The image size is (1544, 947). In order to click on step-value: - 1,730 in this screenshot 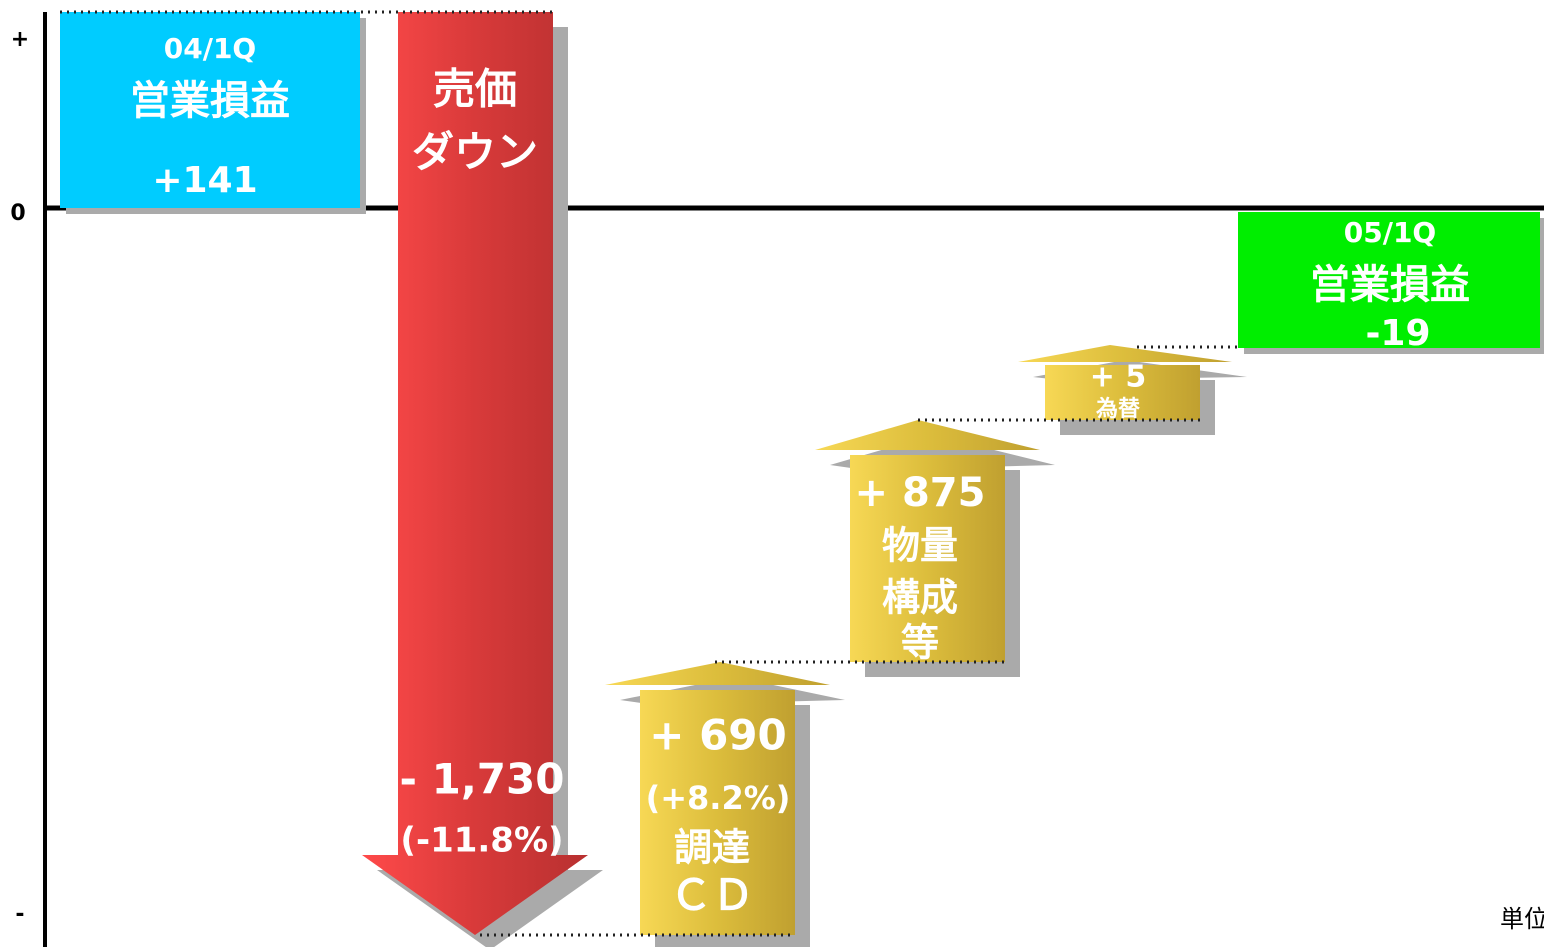, I will do `click(482, 779)`.